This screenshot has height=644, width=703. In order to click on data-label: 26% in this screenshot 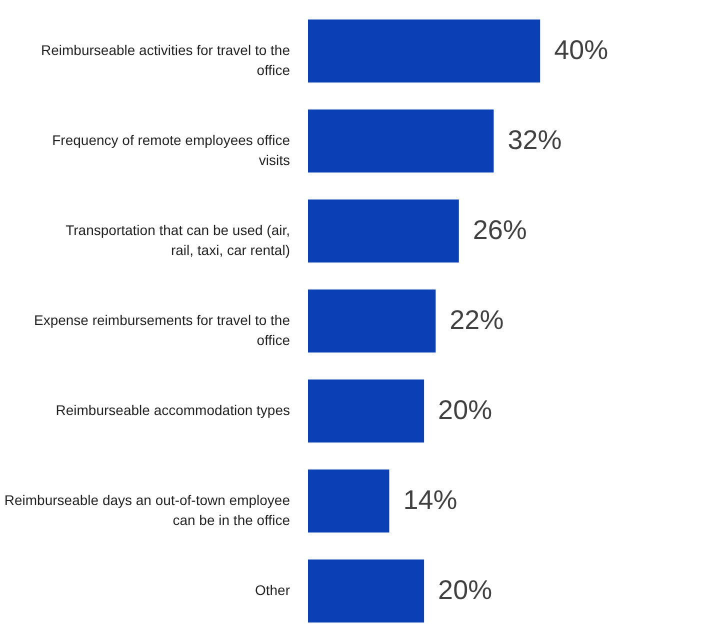, I will do `click(499, 230)`.